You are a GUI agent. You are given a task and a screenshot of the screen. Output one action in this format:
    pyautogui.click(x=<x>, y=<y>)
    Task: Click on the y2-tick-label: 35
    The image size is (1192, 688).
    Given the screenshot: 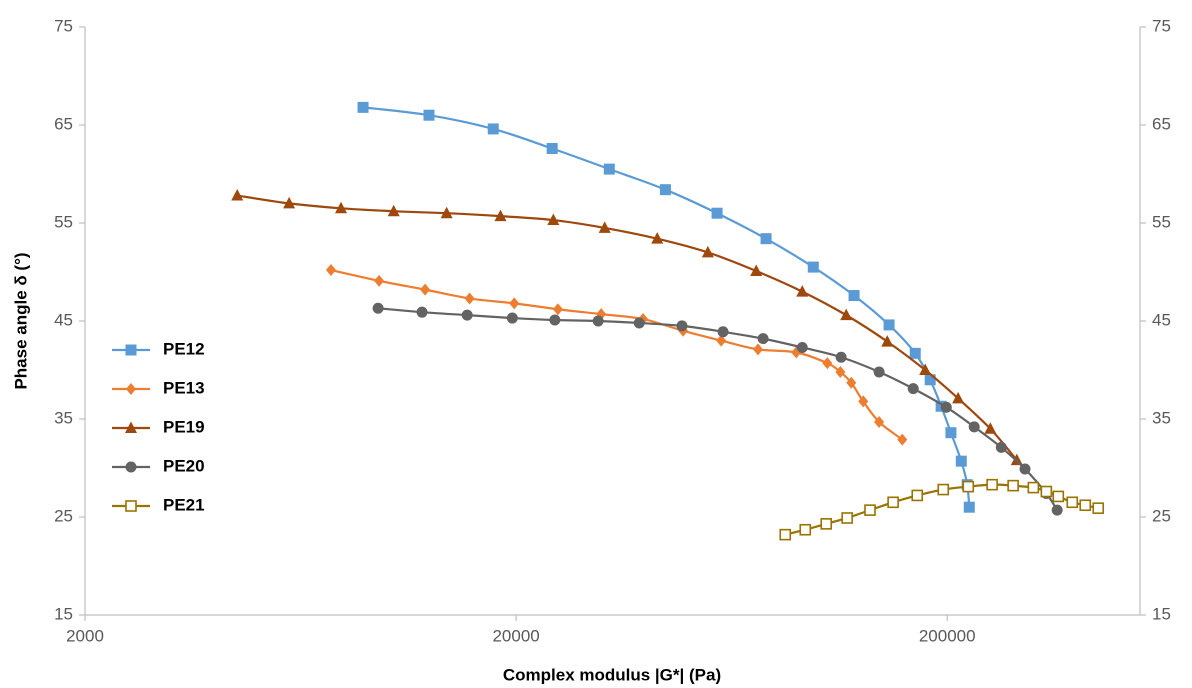 What is the action you would take?
    pyautogui.click(x=1161, y=417)
    